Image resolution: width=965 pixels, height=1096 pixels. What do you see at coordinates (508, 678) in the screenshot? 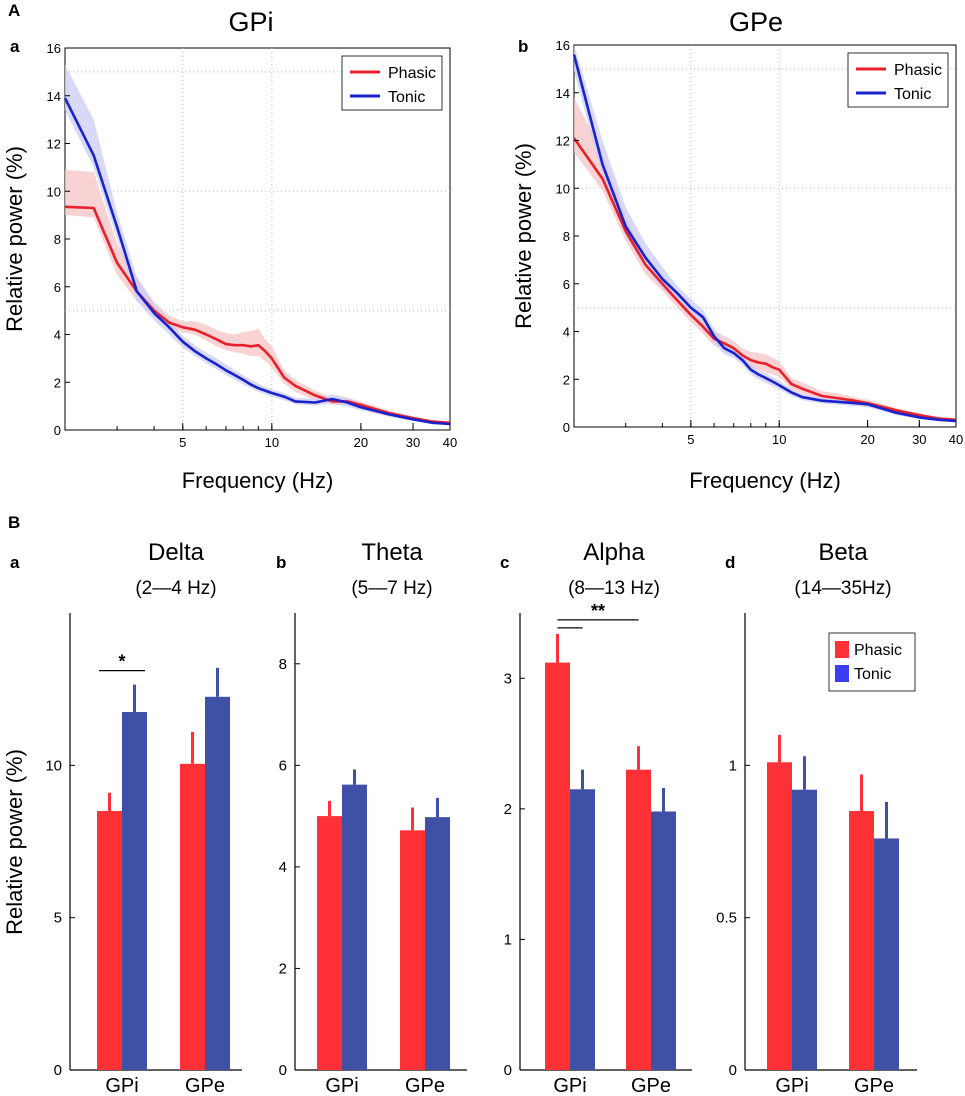
I see `y-tick-label: 3` at bounding box center [508, 678].